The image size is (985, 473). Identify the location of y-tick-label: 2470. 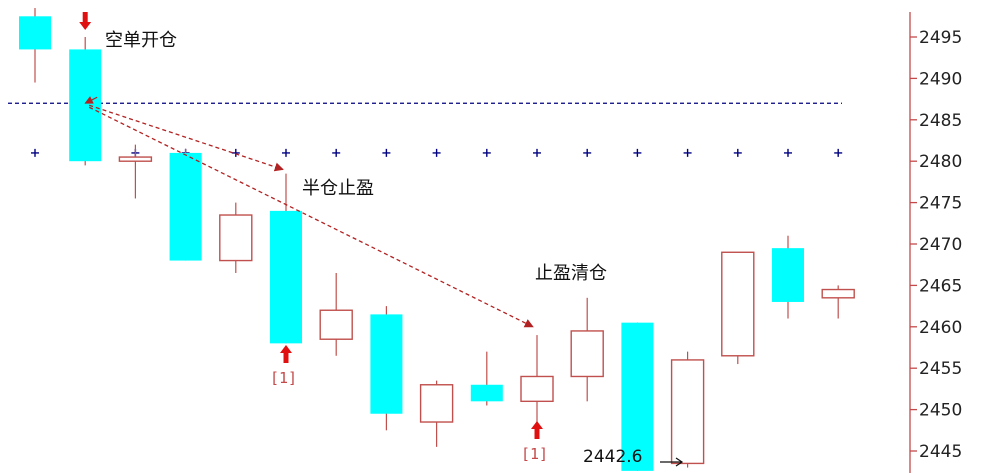
(940, 245).